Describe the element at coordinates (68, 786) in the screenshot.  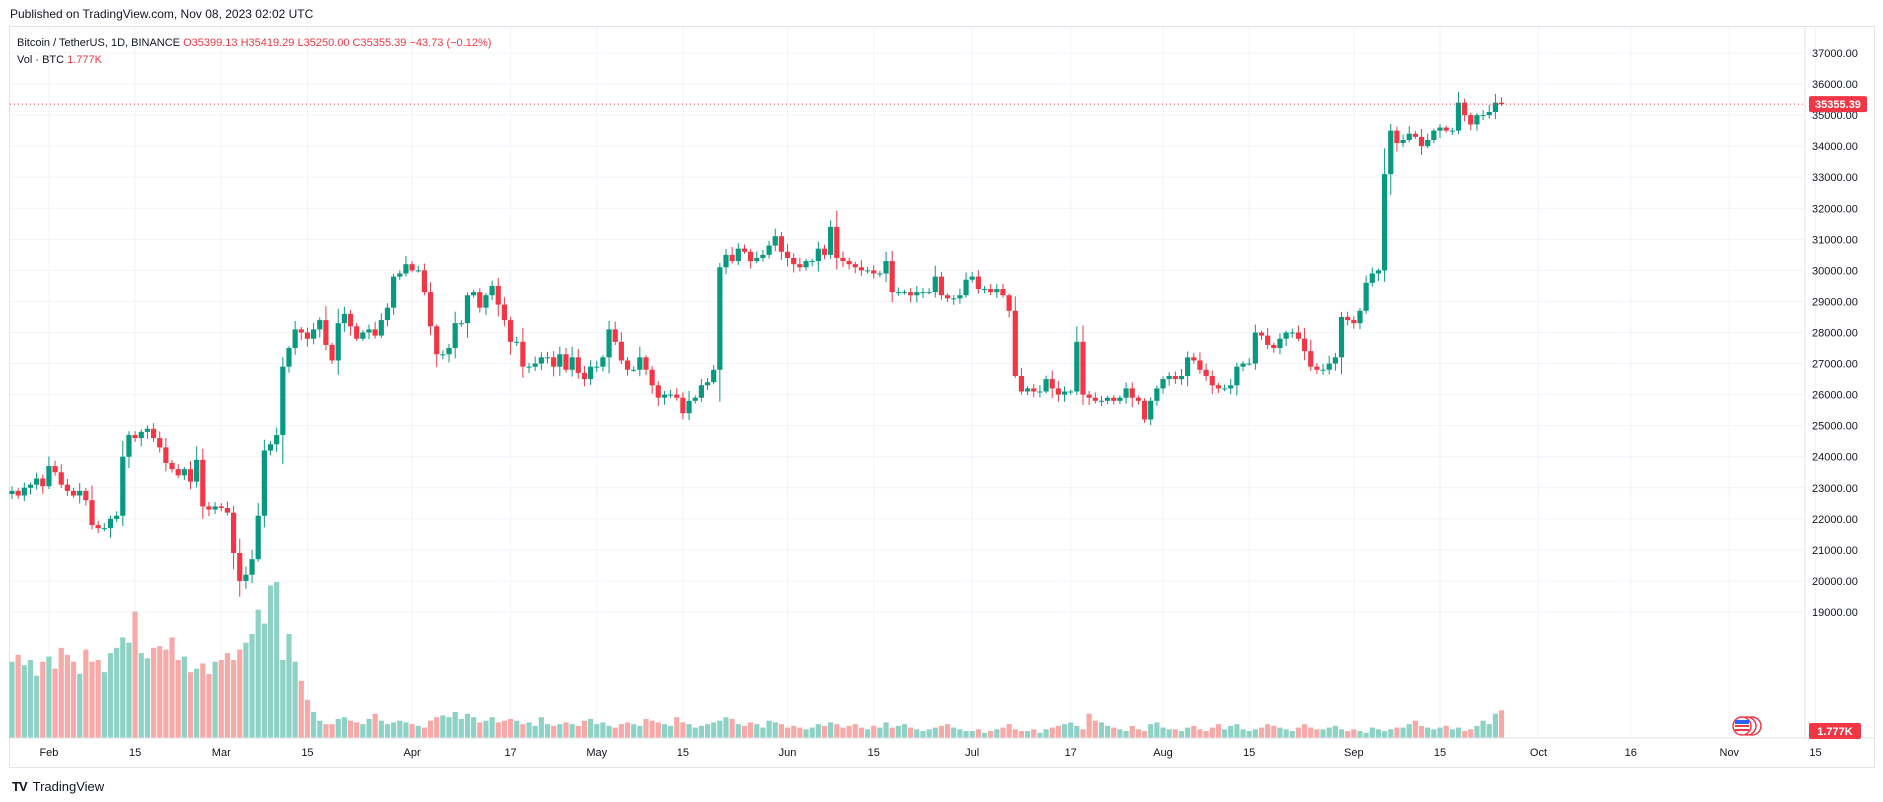
I see `tradingview-brand: TradingView` at that location.